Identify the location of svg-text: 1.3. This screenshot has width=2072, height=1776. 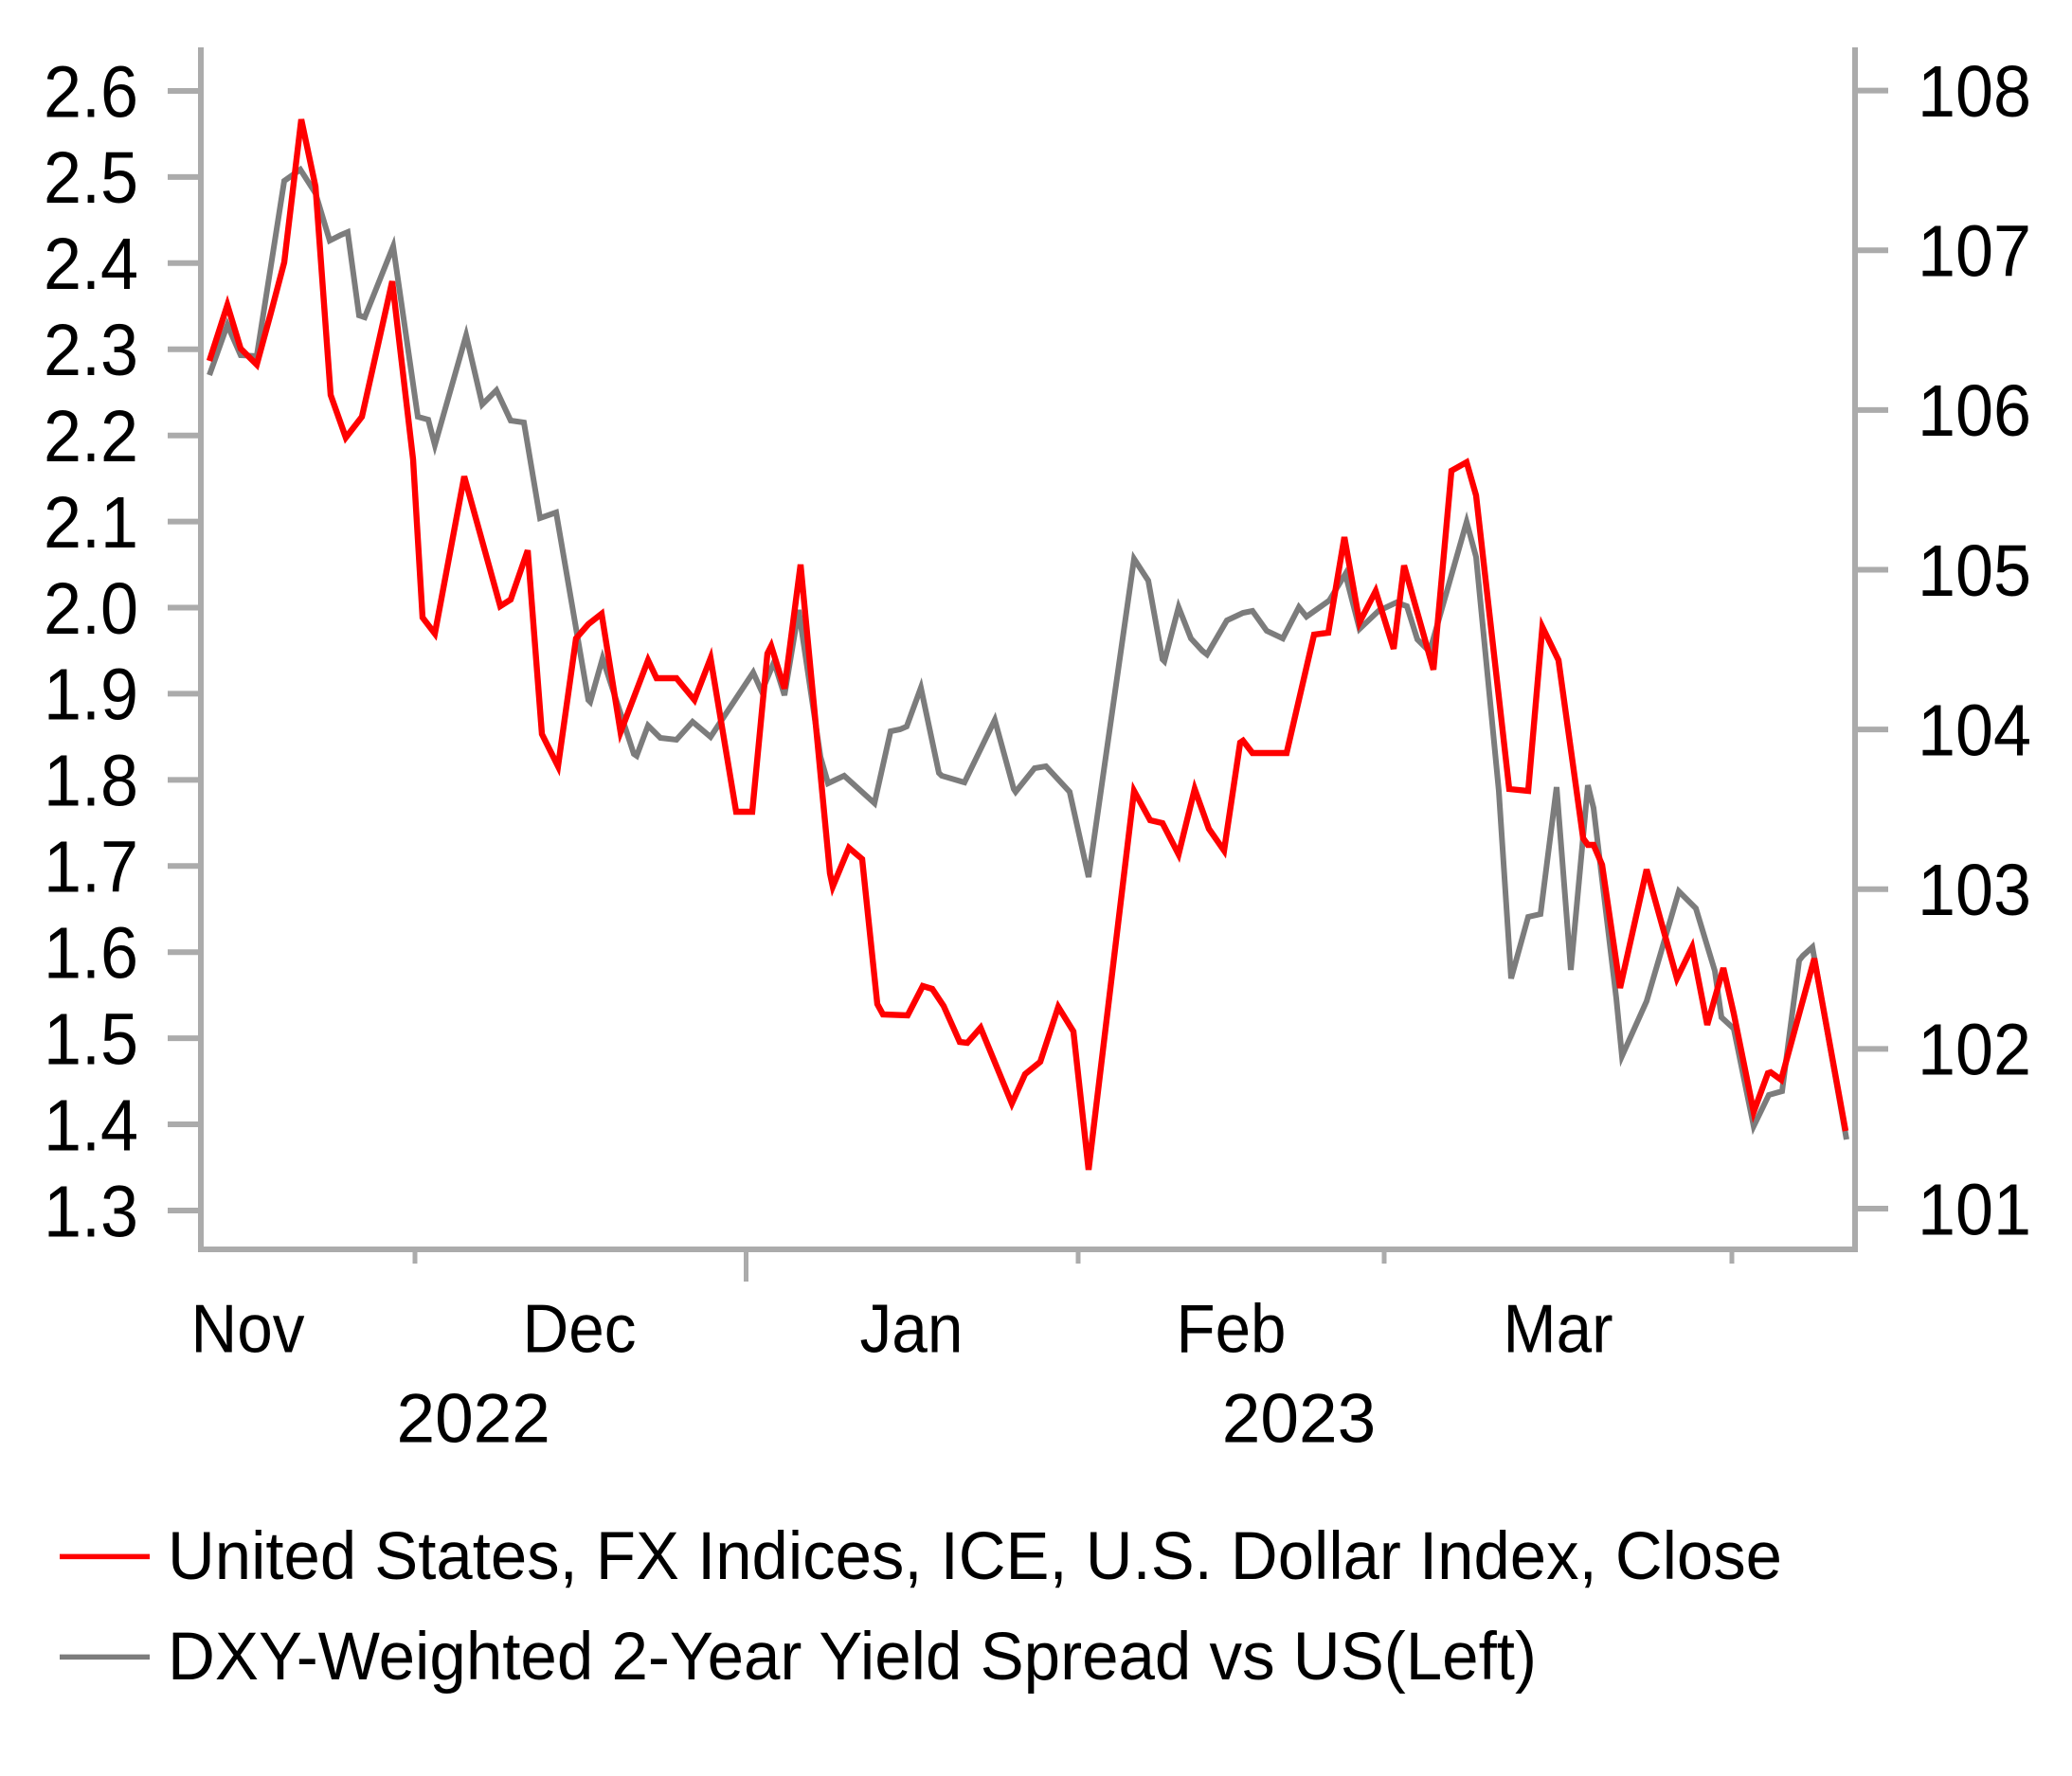
(91, 1211).